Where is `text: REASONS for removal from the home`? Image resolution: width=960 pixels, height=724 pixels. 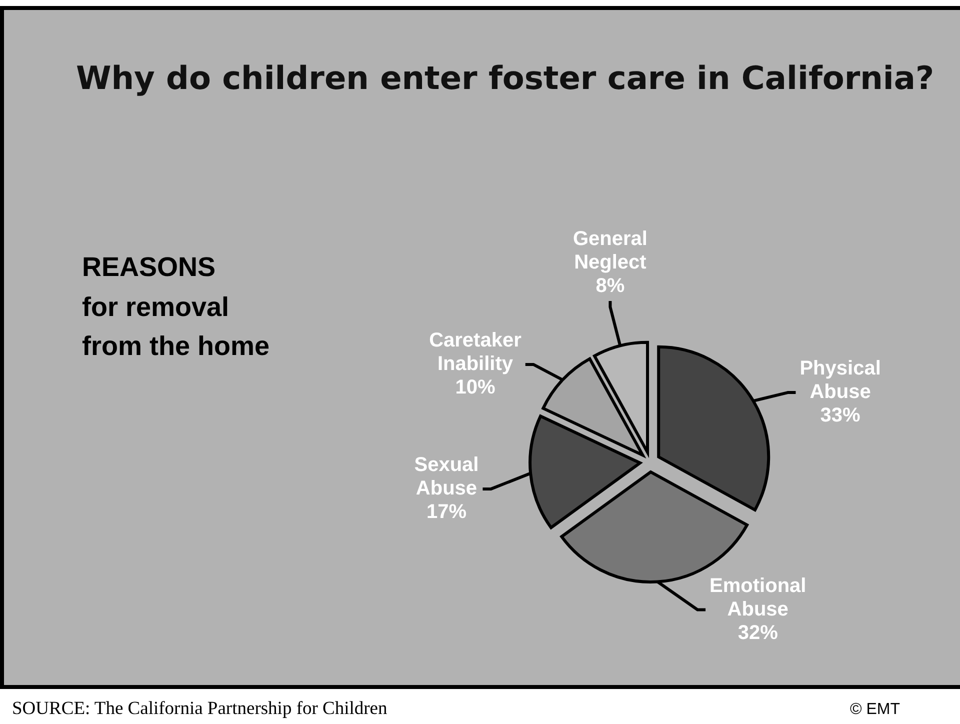
text: REASONS for removal from the home is located at coordinates (176, 307).